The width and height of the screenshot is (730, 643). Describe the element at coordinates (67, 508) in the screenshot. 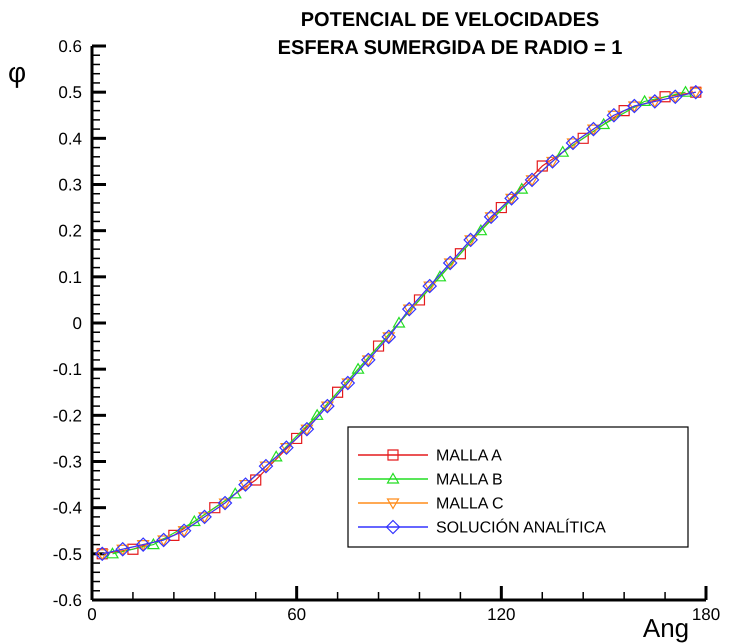

I see `y-tick-label: -0.4` at that location.